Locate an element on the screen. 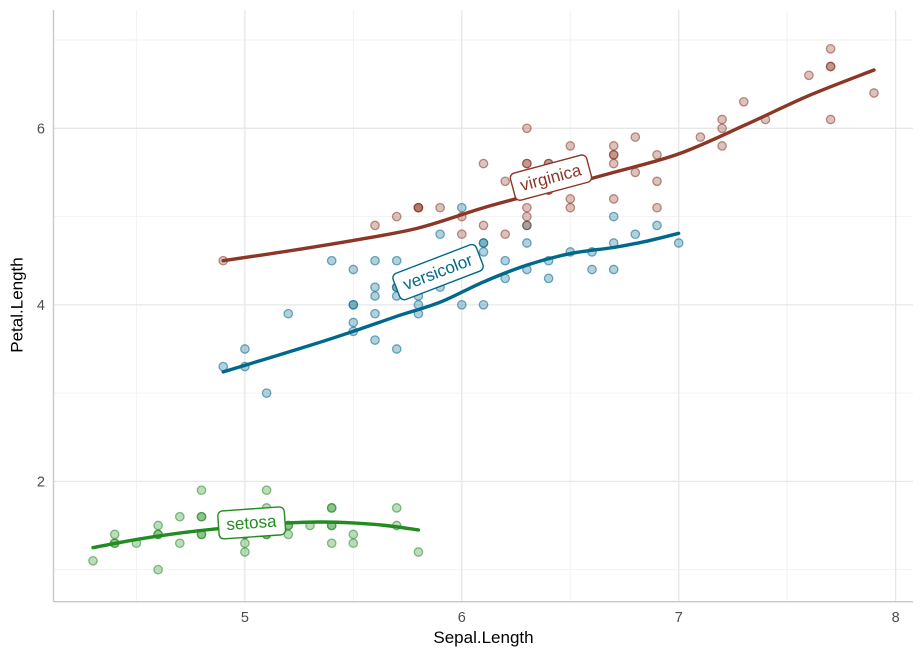 The width and height of the screenshot is (924, 660). series-label-versicolor: versicolor is located at coordinates (438, 272).